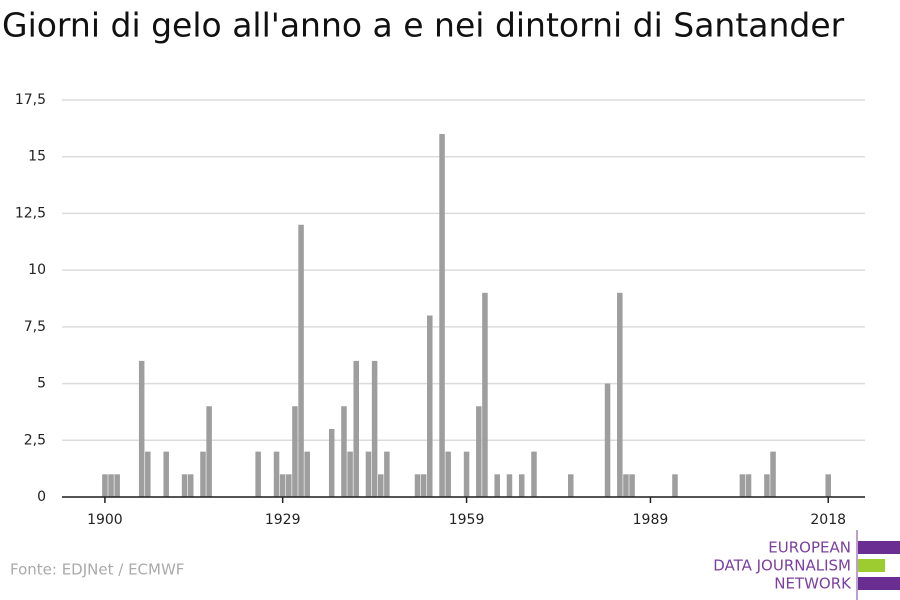 Image resolution: width=900 pixels, height=600 pixels. I want to click on x-tick-label: 1959, so click(467, 520).